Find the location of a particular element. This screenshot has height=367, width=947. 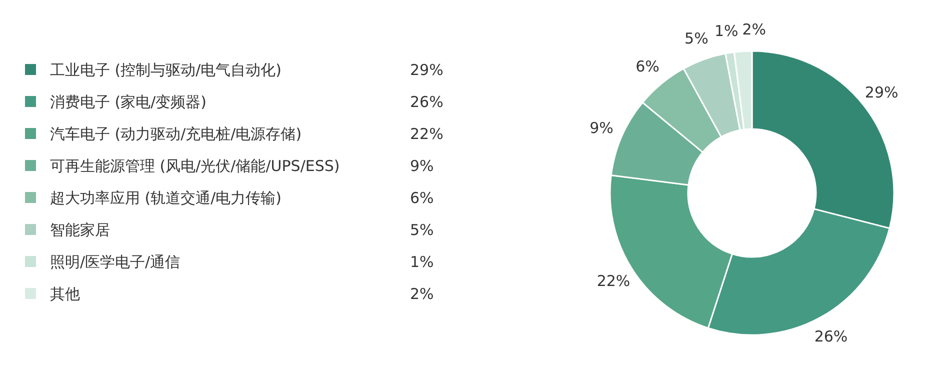

text: 22% is located at coordinates (427, 134).